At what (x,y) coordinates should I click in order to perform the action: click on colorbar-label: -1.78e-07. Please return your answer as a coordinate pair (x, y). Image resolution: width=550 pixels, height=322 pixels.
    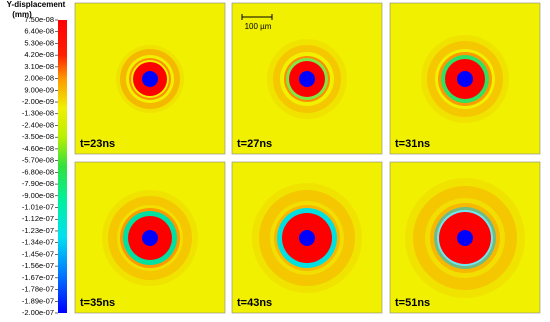
    Looking at the image, I should click on (38, 289).